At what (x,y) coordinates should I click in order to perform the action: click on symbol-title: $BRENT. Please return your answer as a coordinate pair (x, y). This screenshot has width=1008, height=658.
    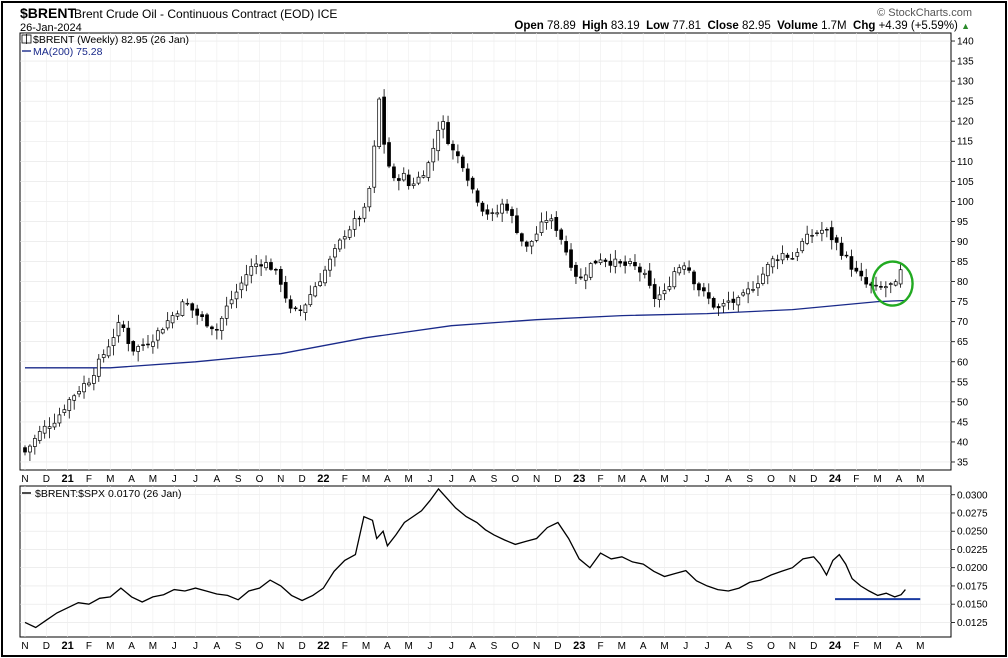
    Looking at the image, I should click on (48, 13).